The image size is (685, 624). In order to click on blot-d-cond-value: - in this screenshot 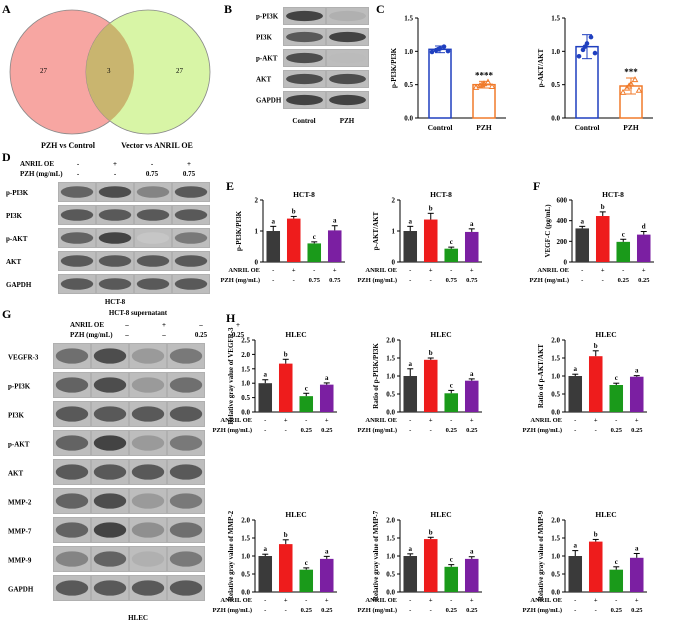, I will do `click(78, 164)`.